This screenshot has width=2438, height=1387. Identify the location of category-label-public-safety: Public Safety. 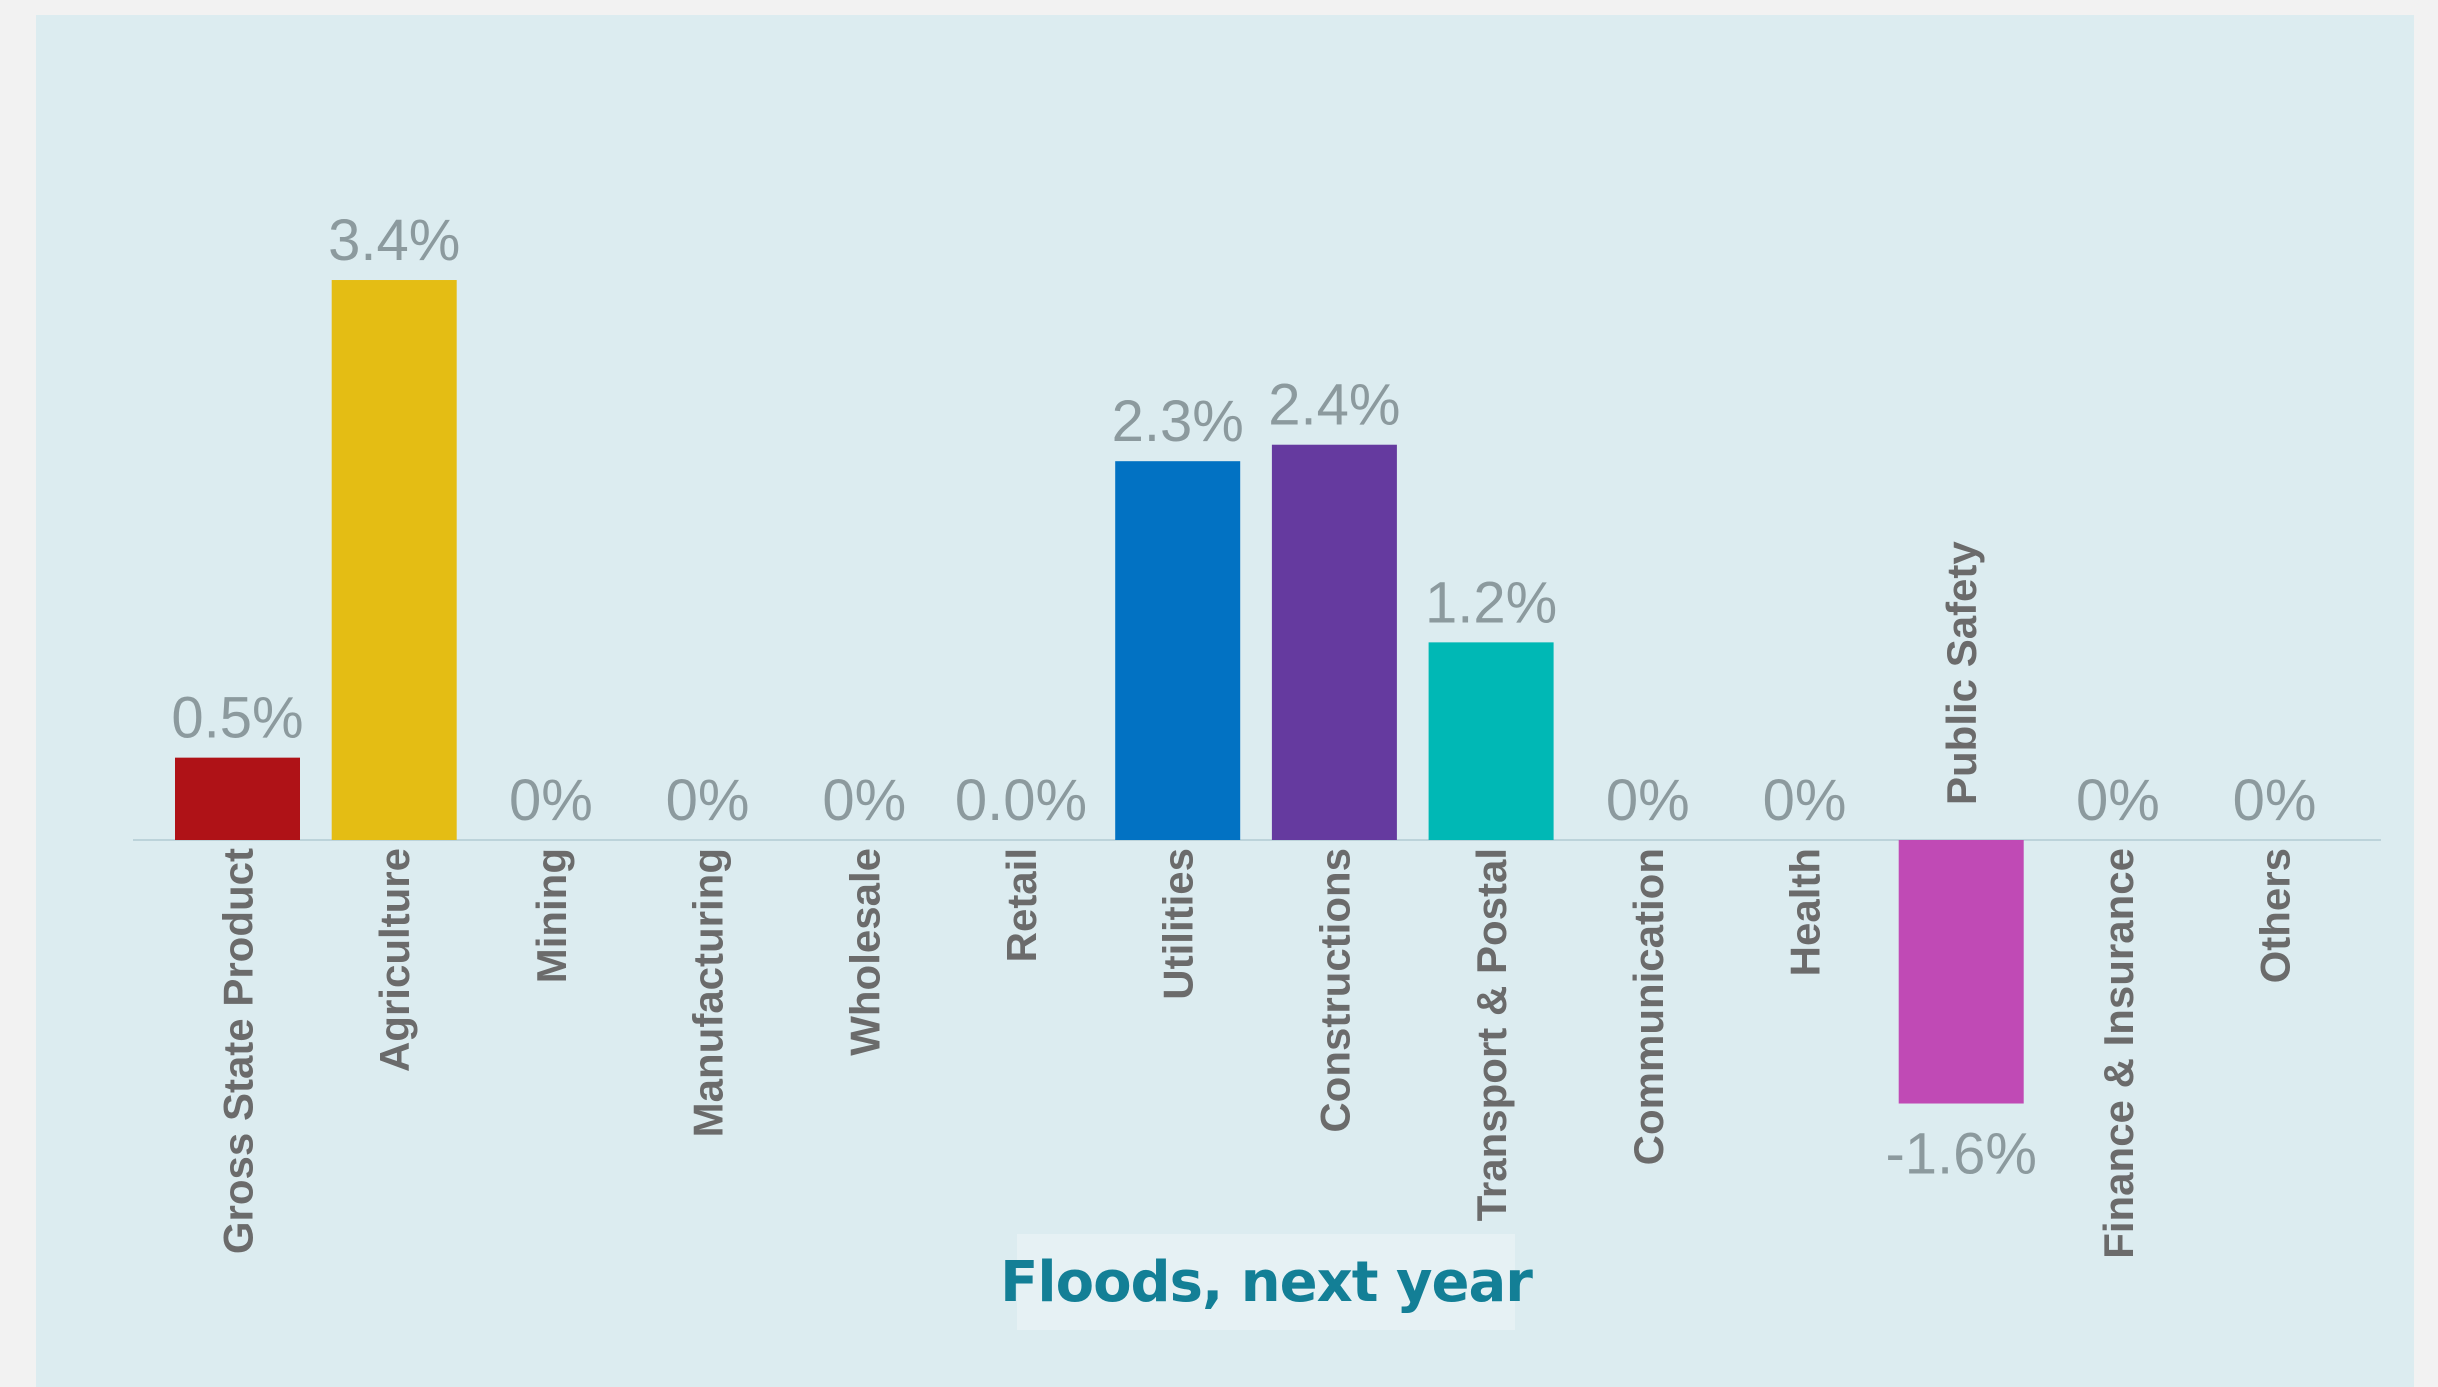
(1961, 673).